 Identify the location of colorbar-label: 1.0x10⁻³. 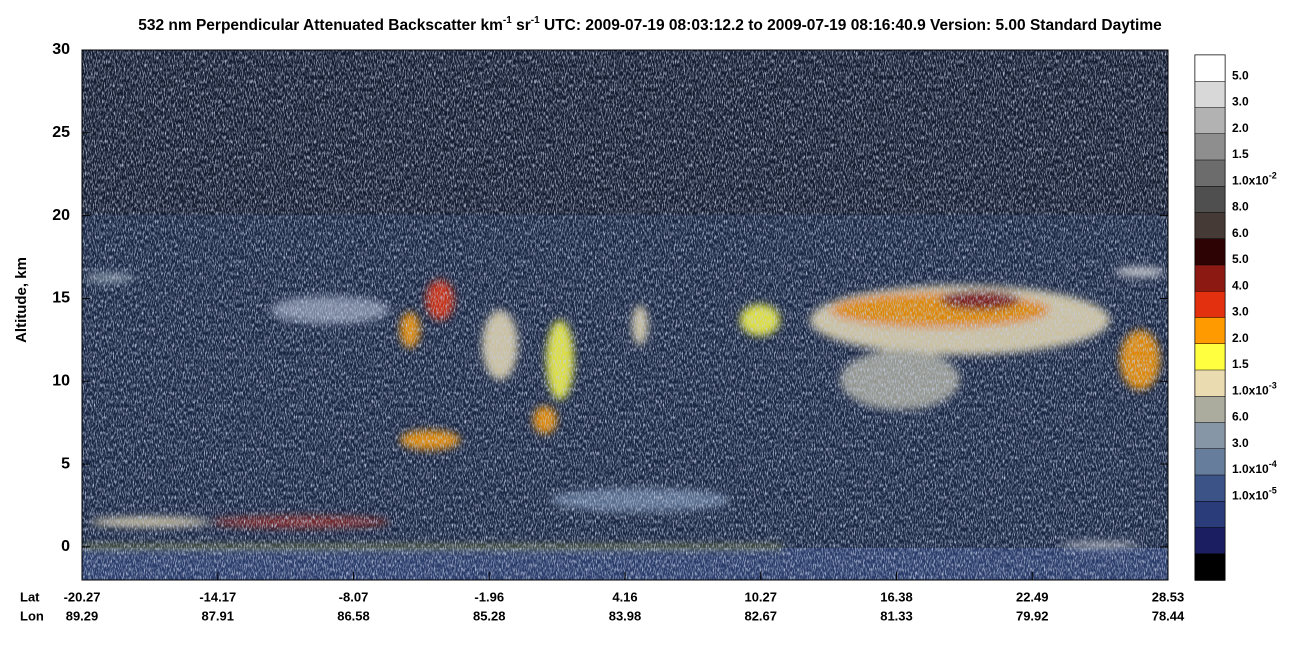
(1254, 389).